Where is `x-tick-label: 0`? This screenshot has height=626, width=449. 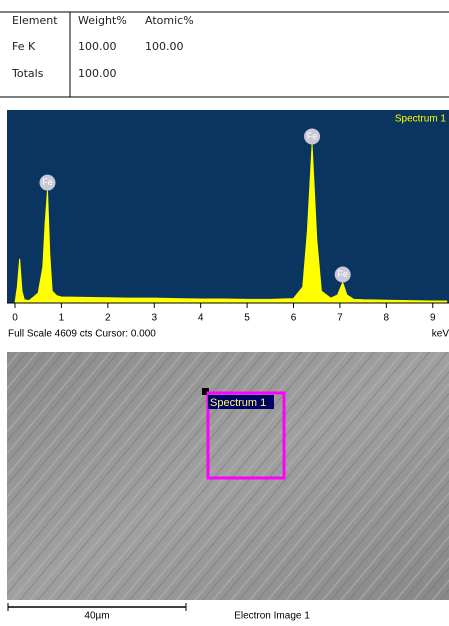
x-tick-label: 0 is located at coordinates (15, 318).